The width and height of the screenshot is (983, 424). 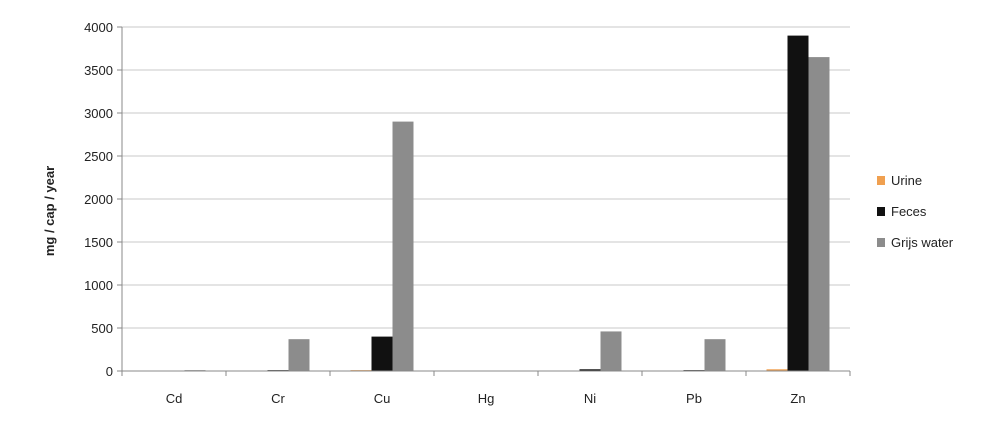 What do you see at coordinates (694, 398) in the screenshot?
I see `x-tick-label-pb: Pb` at bounding box center [694, 398].